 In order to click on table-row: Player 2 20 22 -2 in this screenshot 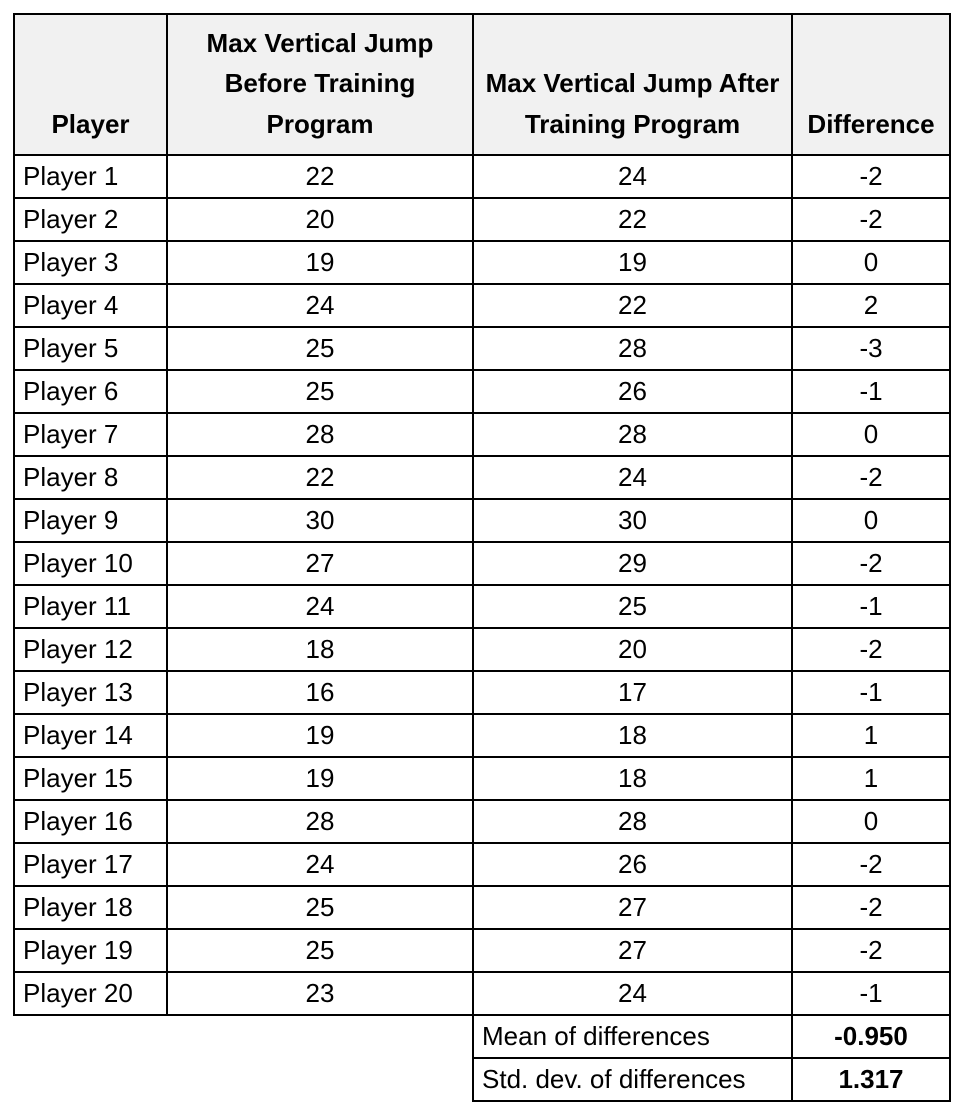, I will do `click(482, 219)`.